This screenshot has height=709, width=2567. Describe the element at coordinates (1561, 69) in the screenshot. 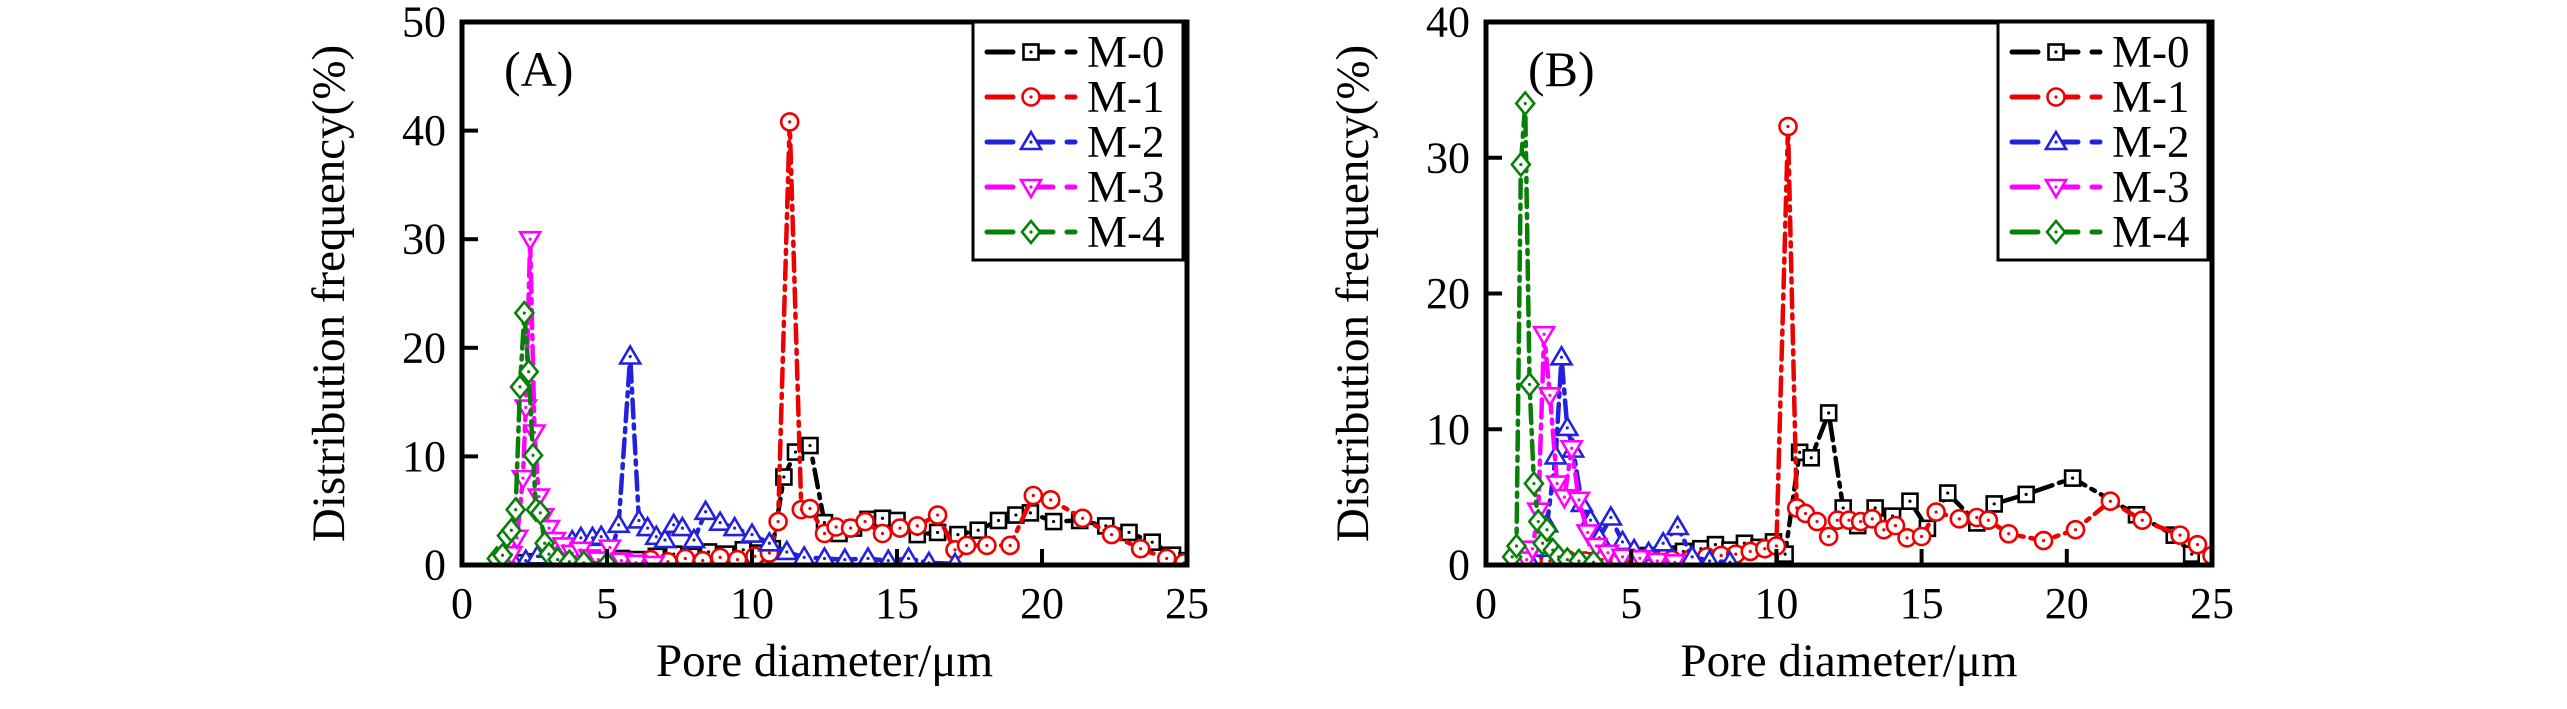

I see `panel-label: (B)` at that location.